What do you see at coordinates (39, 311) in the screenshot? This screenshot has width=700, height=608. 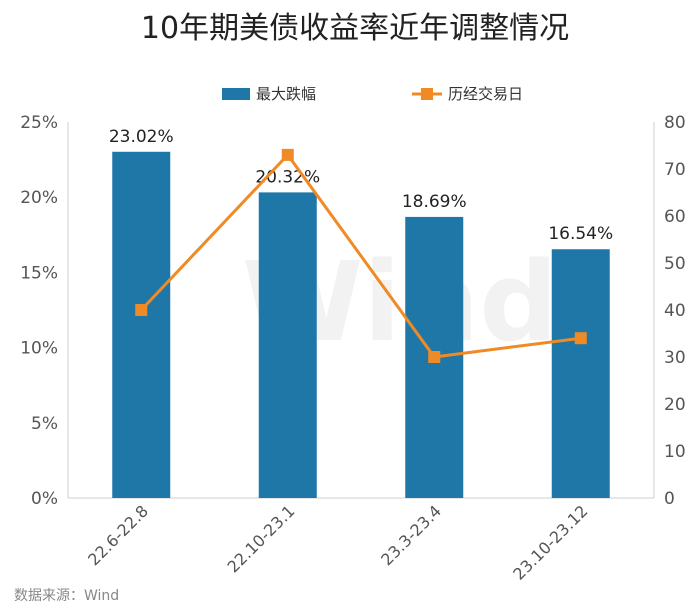 I see `left-axis-ticks: 0% 5% 10% 15% 20% 25%` at bounding box center [39, 311].